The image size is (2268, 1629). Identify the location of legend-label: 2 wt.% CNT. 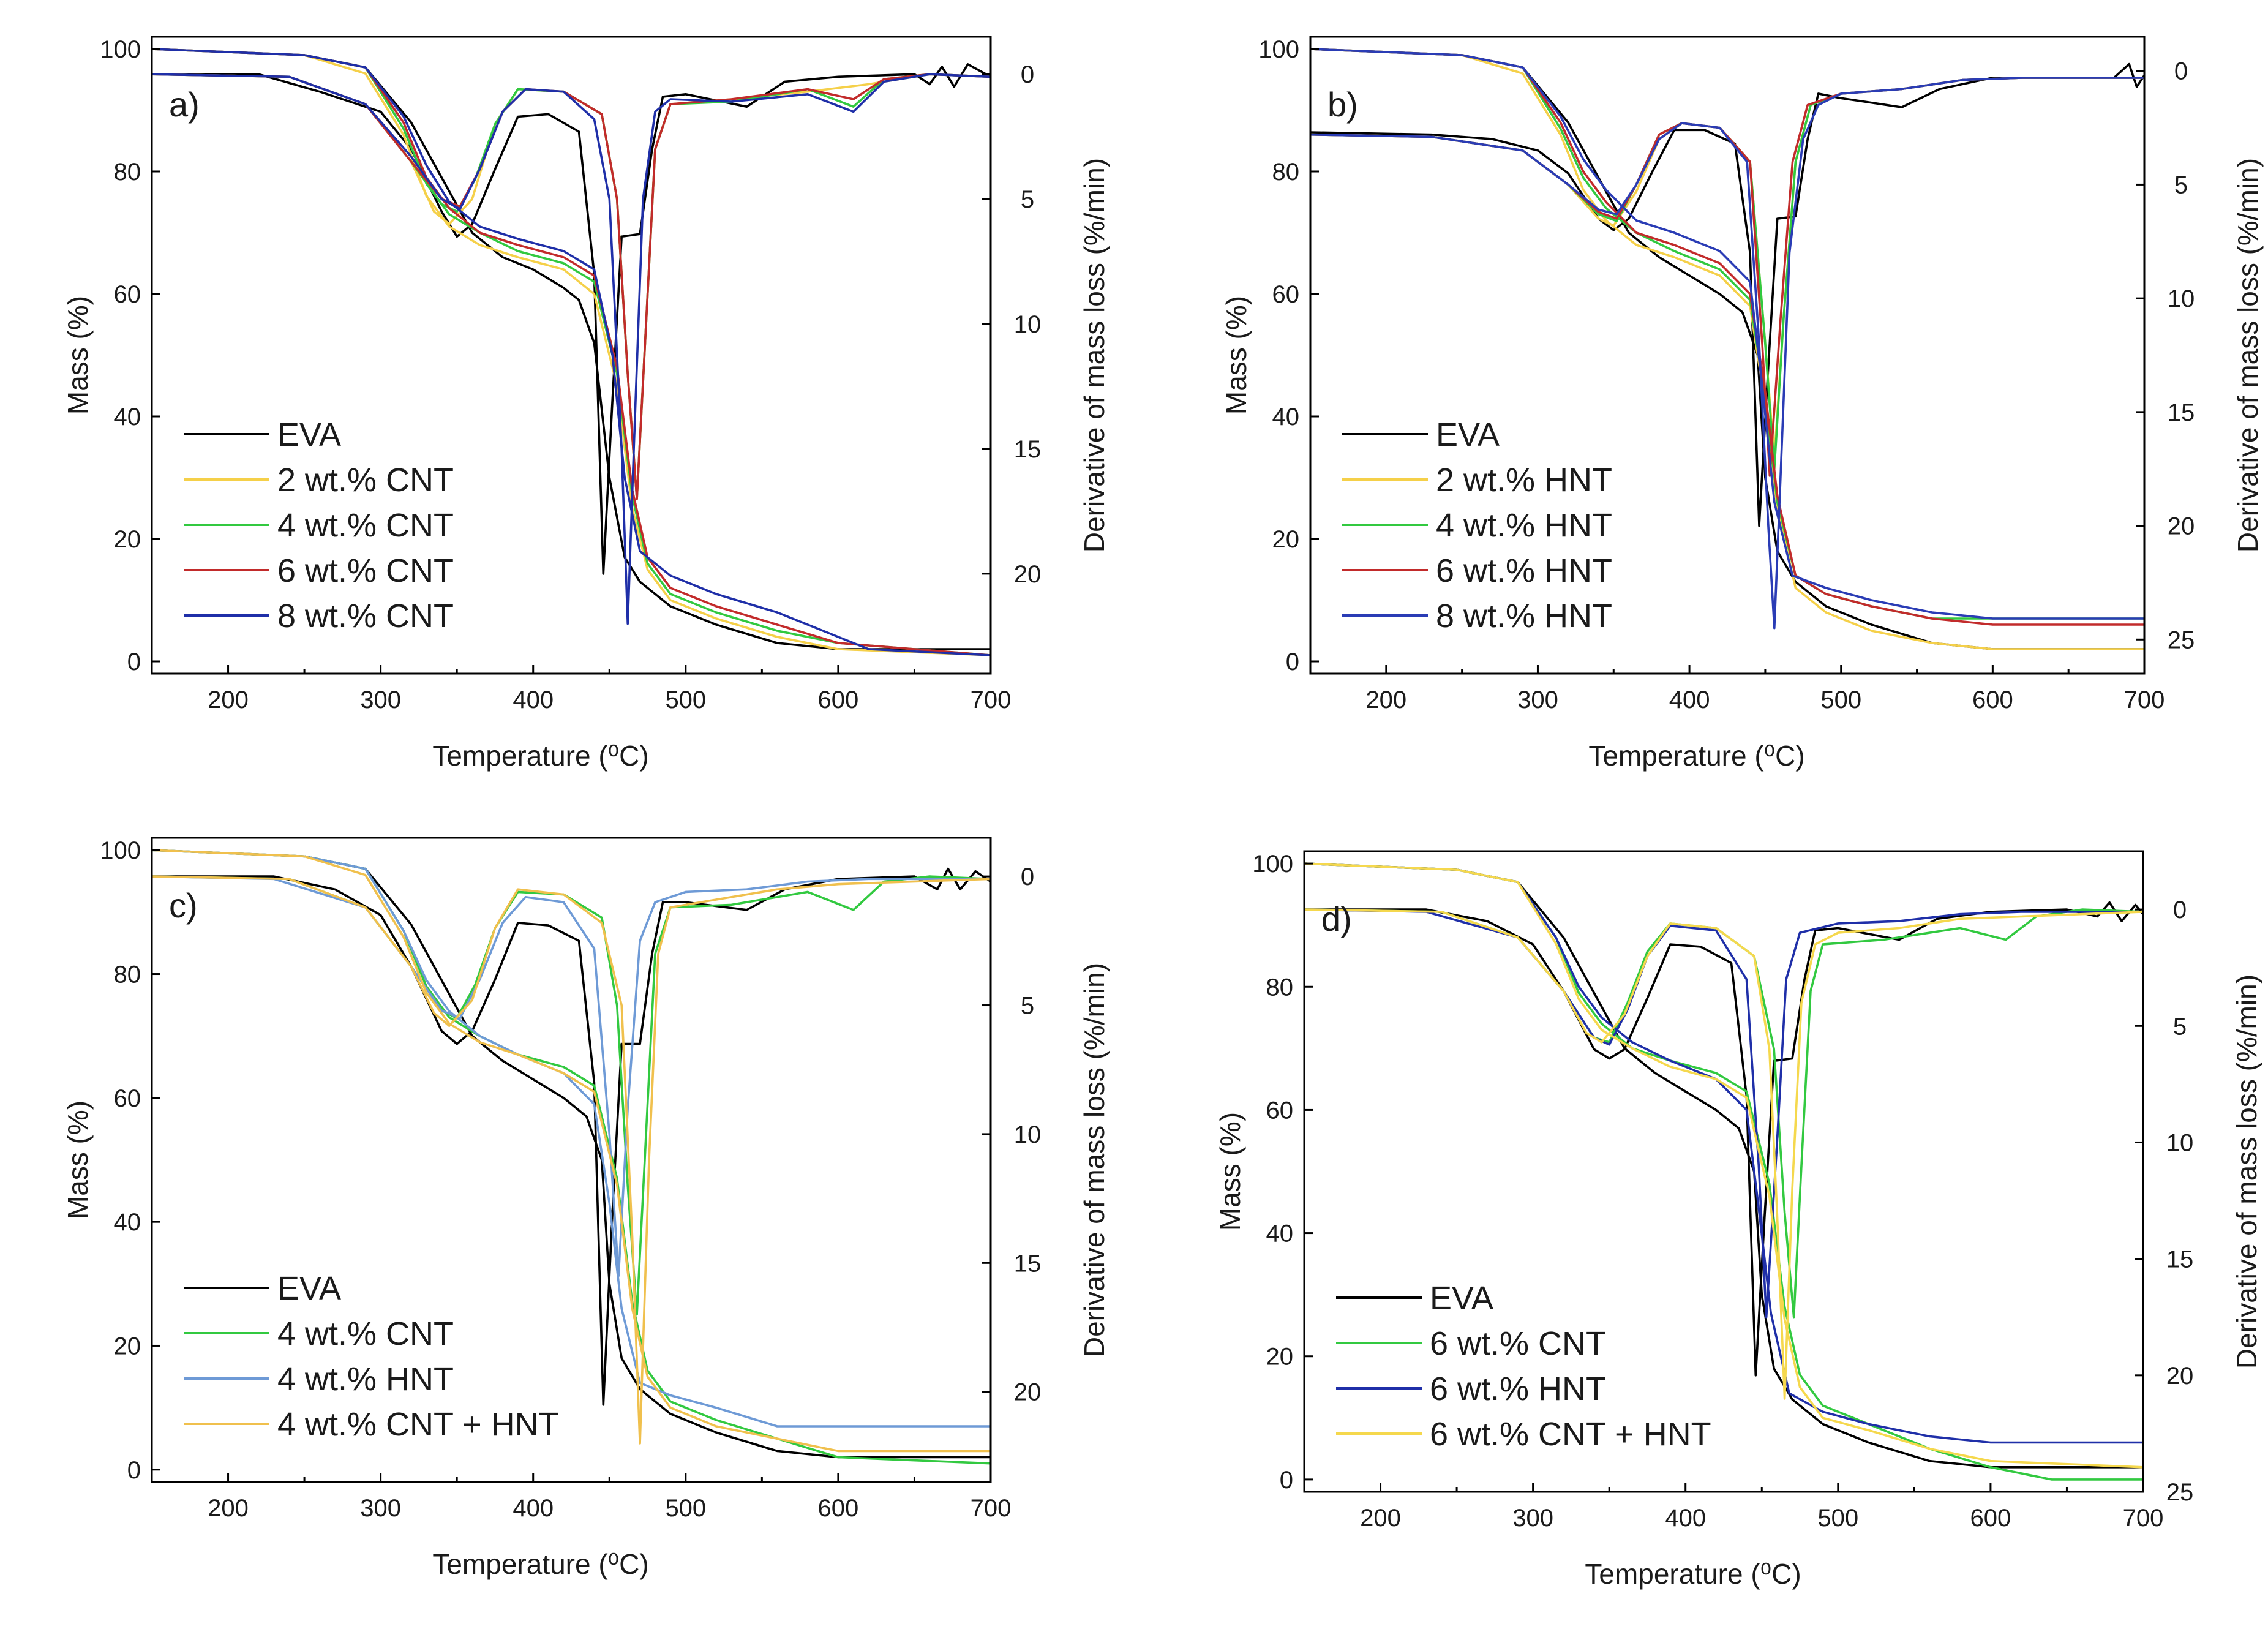
(365, 480).